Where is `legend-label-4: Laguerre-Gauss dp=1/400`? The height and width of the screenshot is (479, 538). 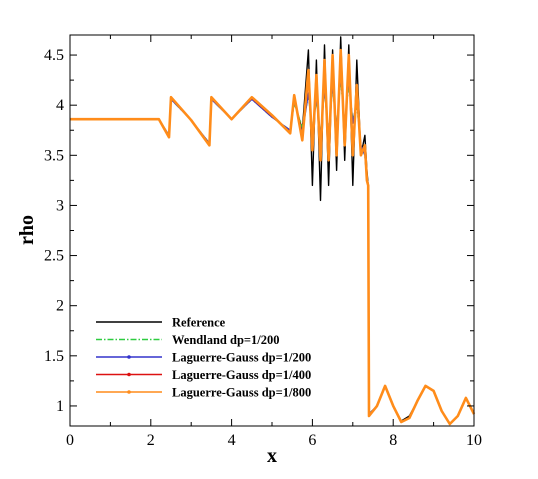
legend-label-4: Laguerre-Gauss dp=1/400 is located at coordinates (241, 375).